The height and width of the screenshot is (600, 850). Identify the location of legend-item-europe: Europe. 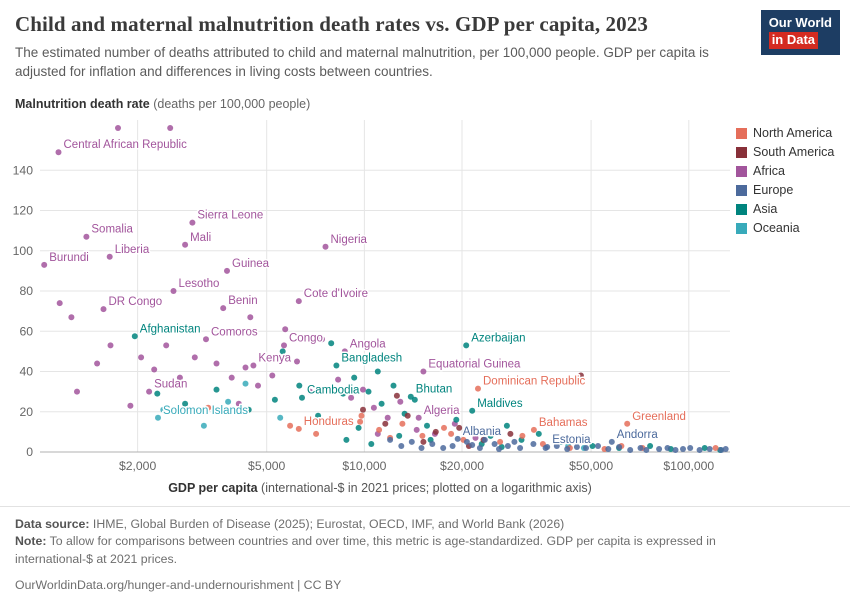
(785, 190).